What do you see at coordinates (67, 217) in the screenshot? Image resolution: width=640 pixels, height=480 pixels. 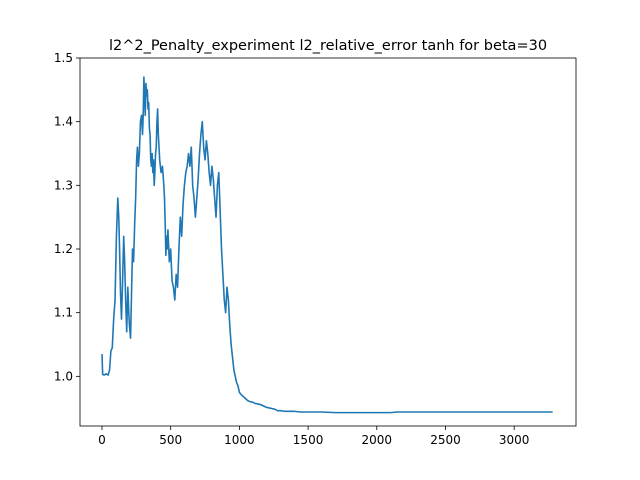 I see `y-axis: 1.0 1.1 1.2 1.3 1.4 1.5` at bounding box center [67, 217].